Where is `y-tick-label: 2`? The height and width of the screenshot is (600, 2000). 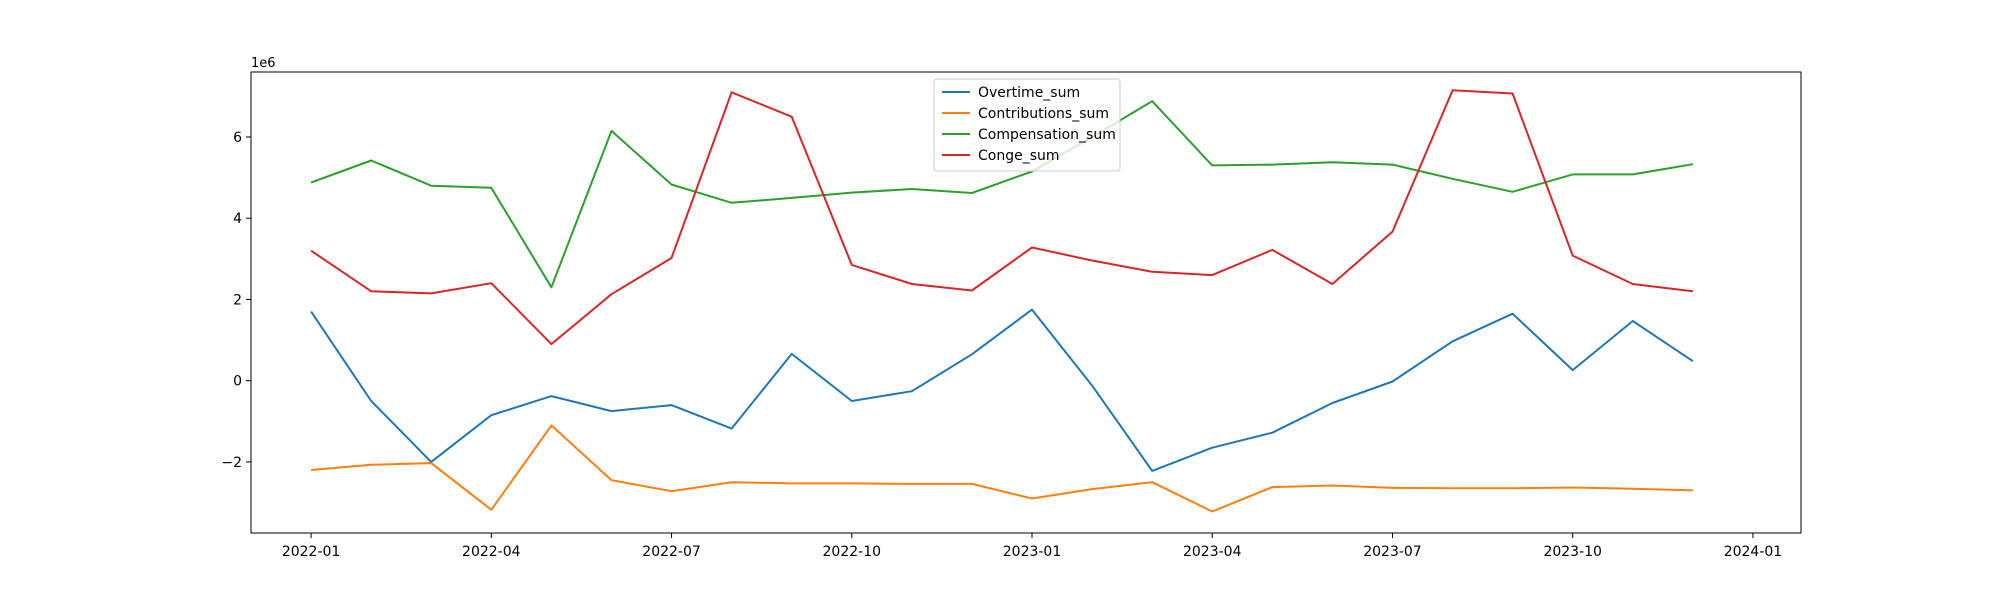
y-tick-label: 2 is located at coordinates (237, 300).